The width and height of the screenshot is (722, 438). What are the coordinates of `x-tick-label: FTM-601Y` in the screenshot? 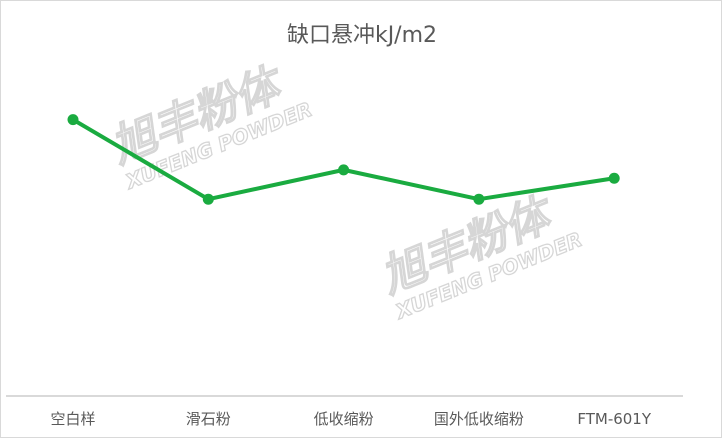 It's located at (614, 419).